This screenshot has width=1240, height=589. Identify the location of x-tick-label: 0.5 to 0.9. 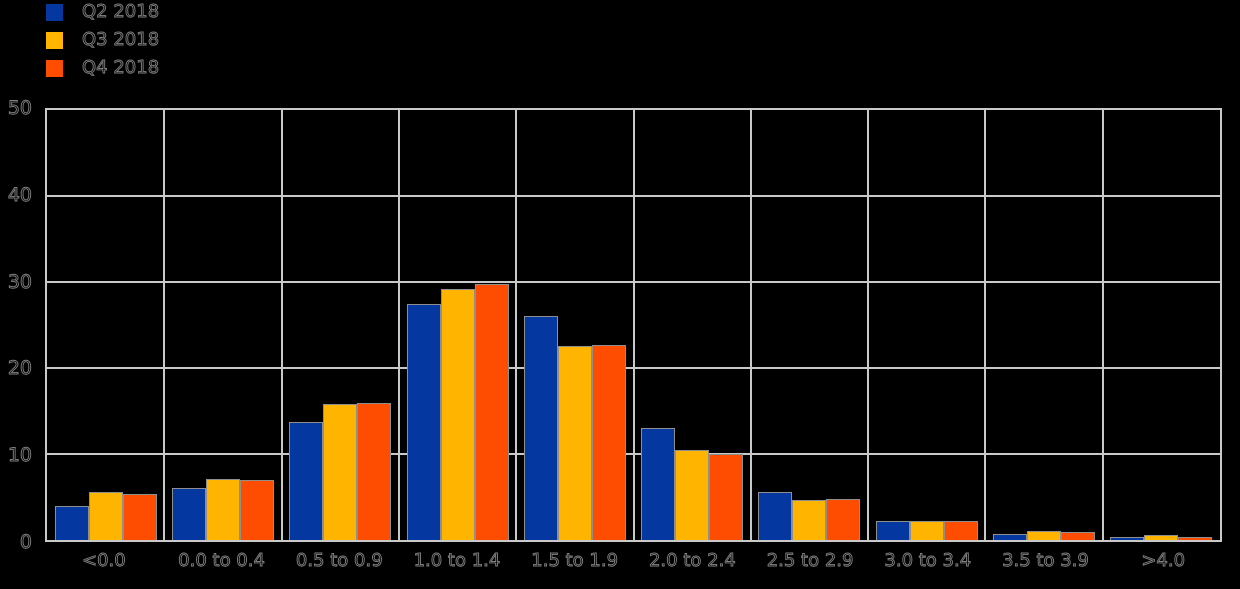
(339, 561).